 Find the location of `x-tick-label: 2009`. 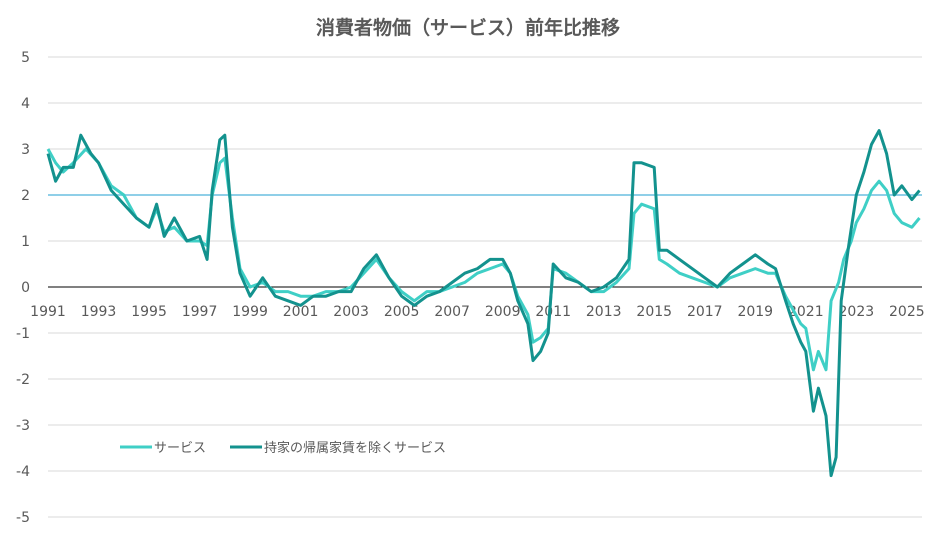

x-tick-label: 2009 is located at coordinates (503, 312).